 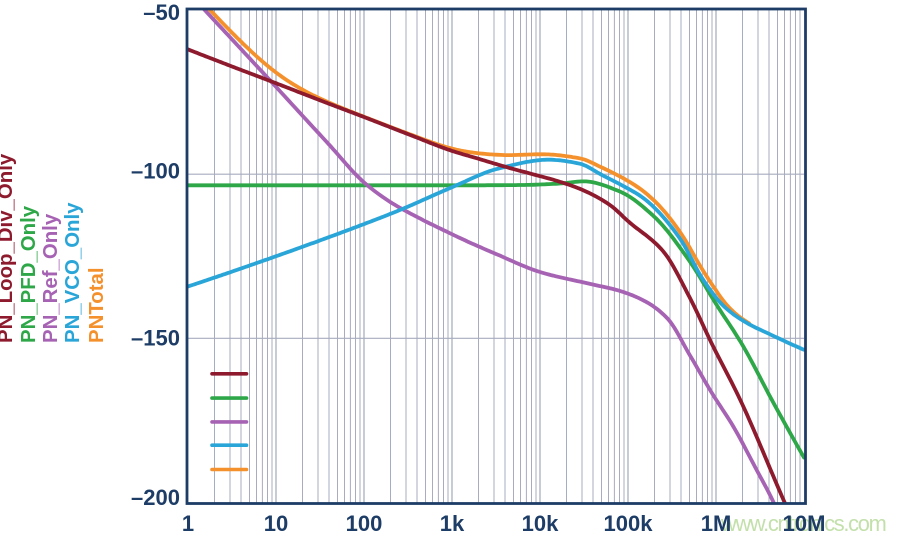 What do you see at coordinates (8, 248) in the screenshot?
I see `svg-text: PN_Loop_Div_Only` at bounding box center [8, 248].